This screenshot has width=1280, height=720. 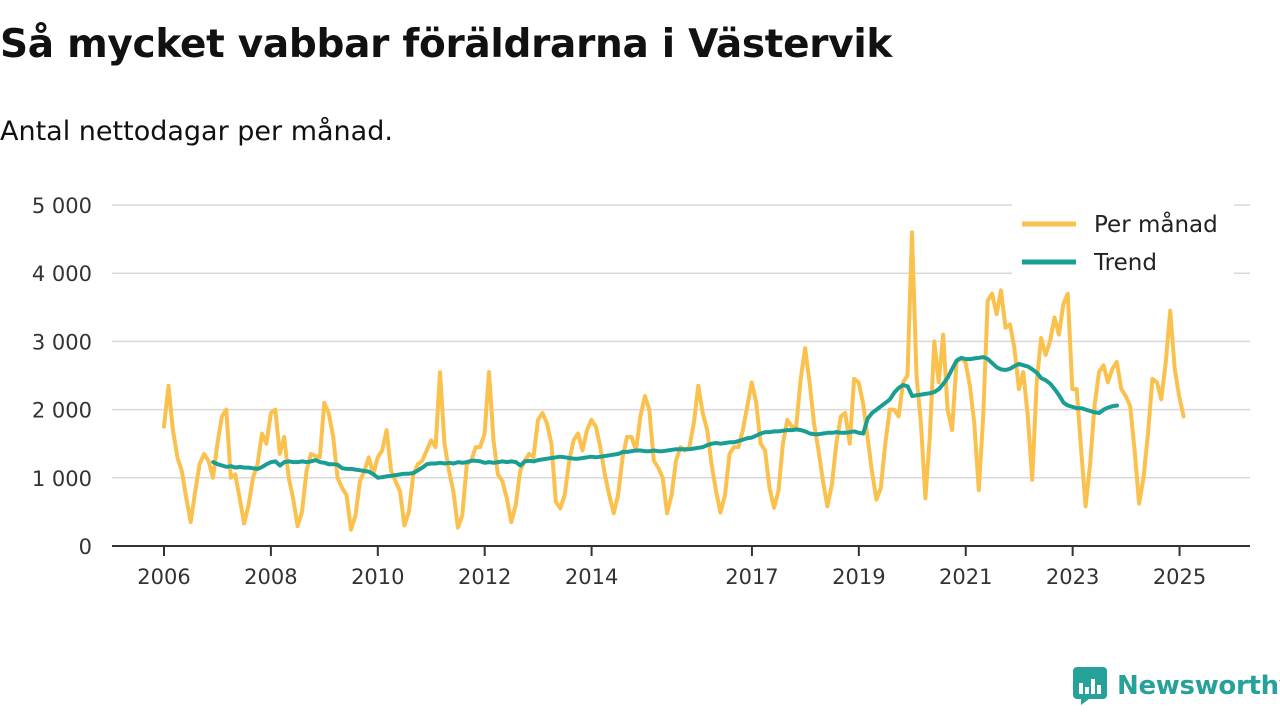 I want to click on legend-background, so click(x=1123, y=240).